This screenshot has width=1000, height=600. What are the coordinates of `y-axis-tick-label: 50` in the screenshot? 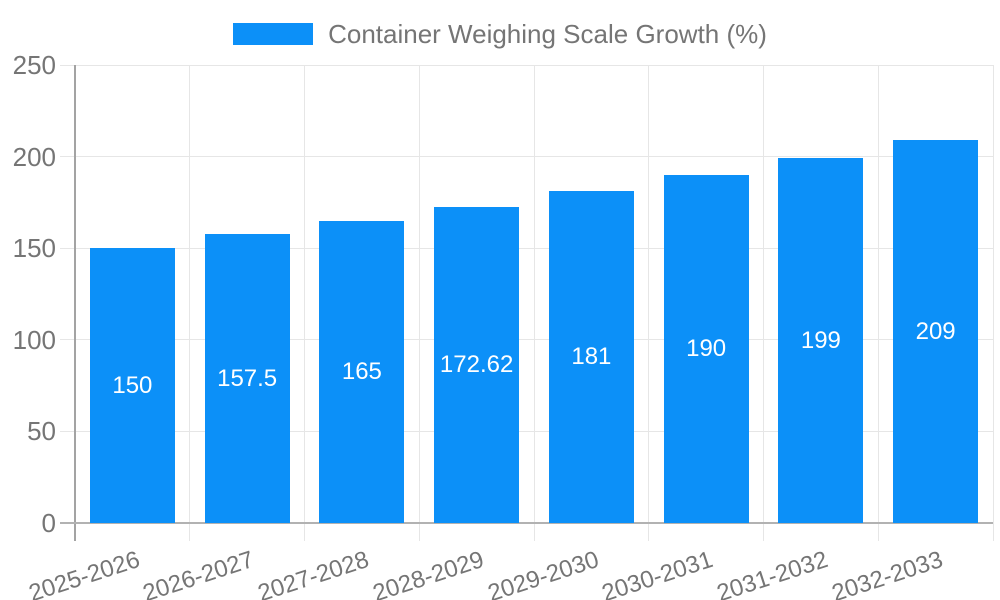 It's located at (41, 431).